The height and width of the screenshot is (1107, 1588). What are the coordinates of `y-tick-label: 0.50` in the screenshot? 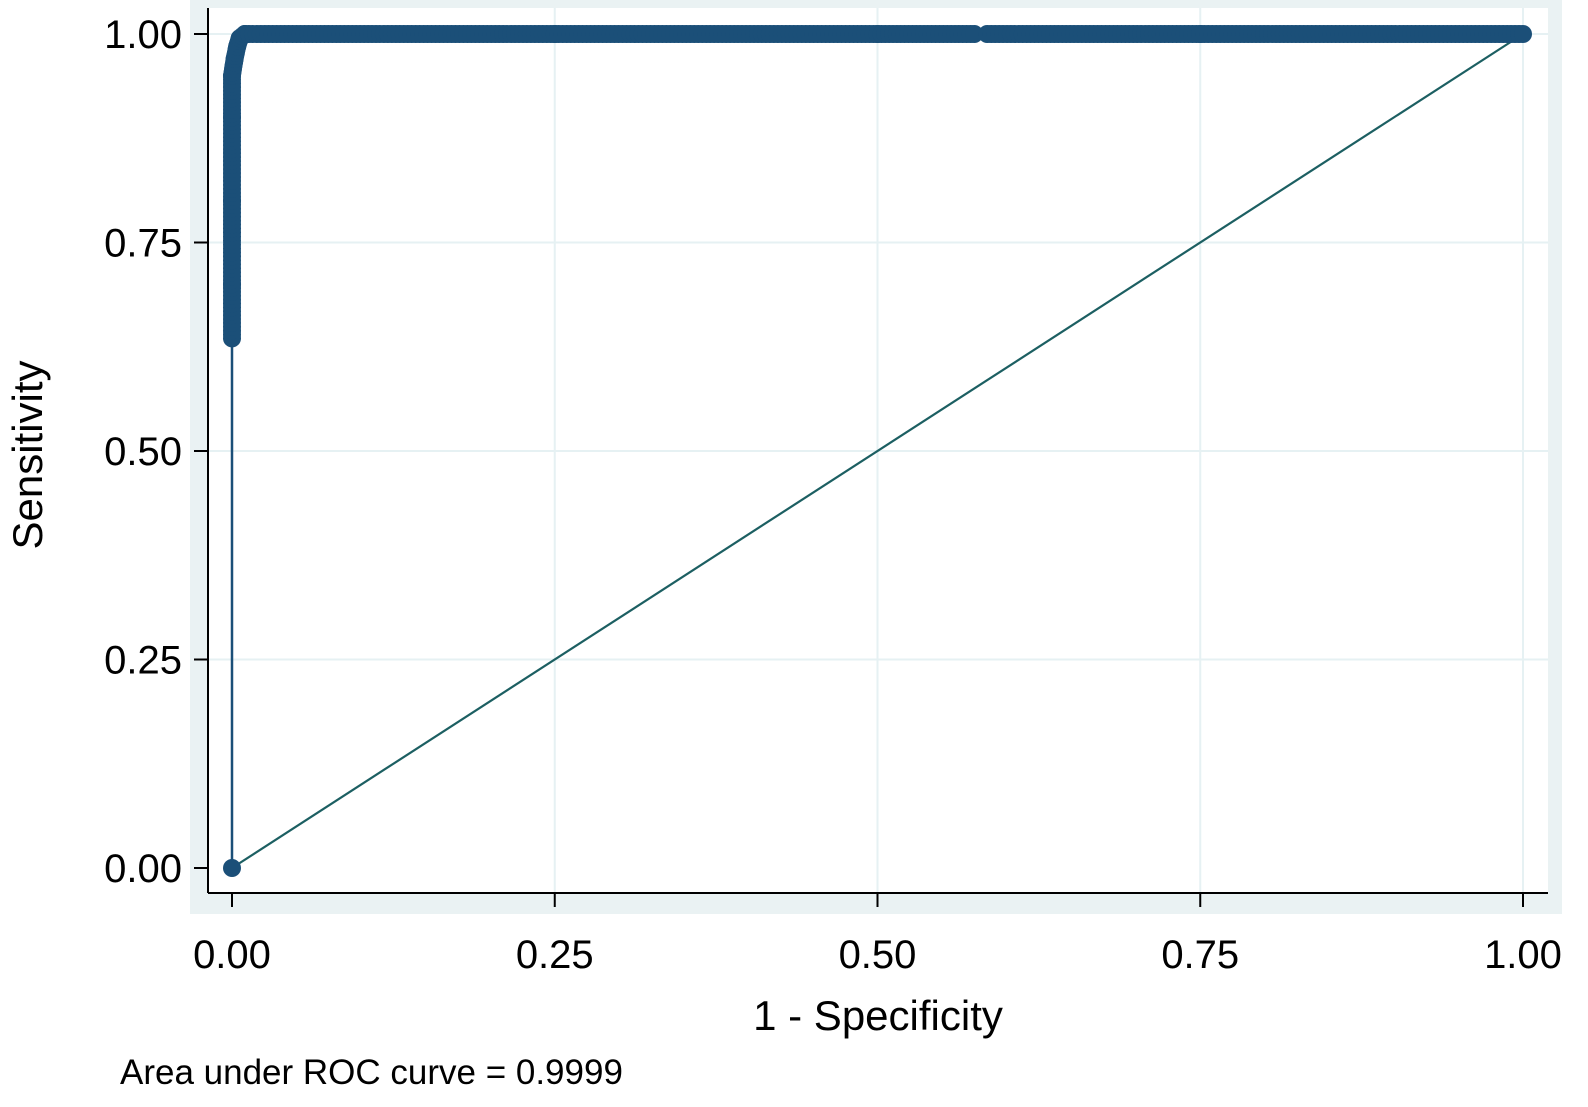 It's located at (143, 452).